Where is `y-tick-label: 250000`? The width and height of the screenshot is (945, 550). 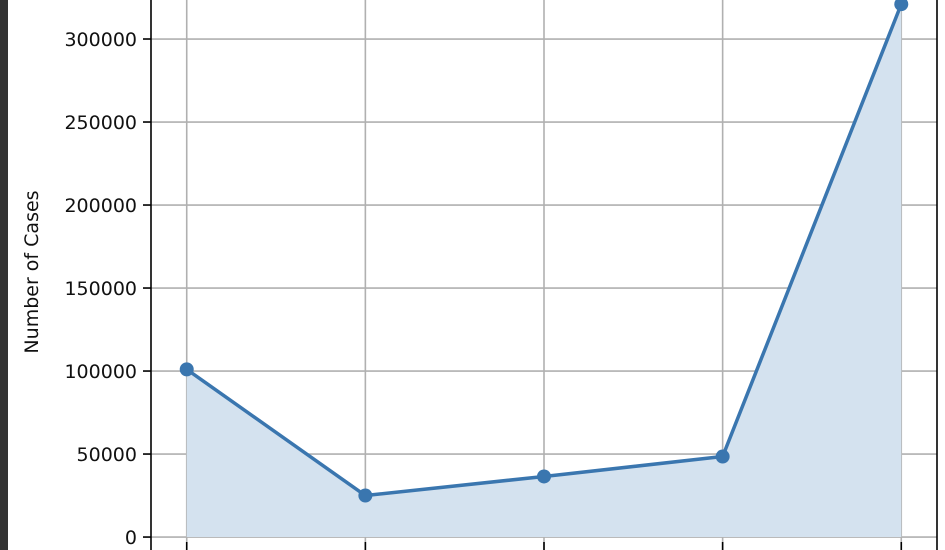
y-tick-label: 250000 is located at coordinates (100, 123).